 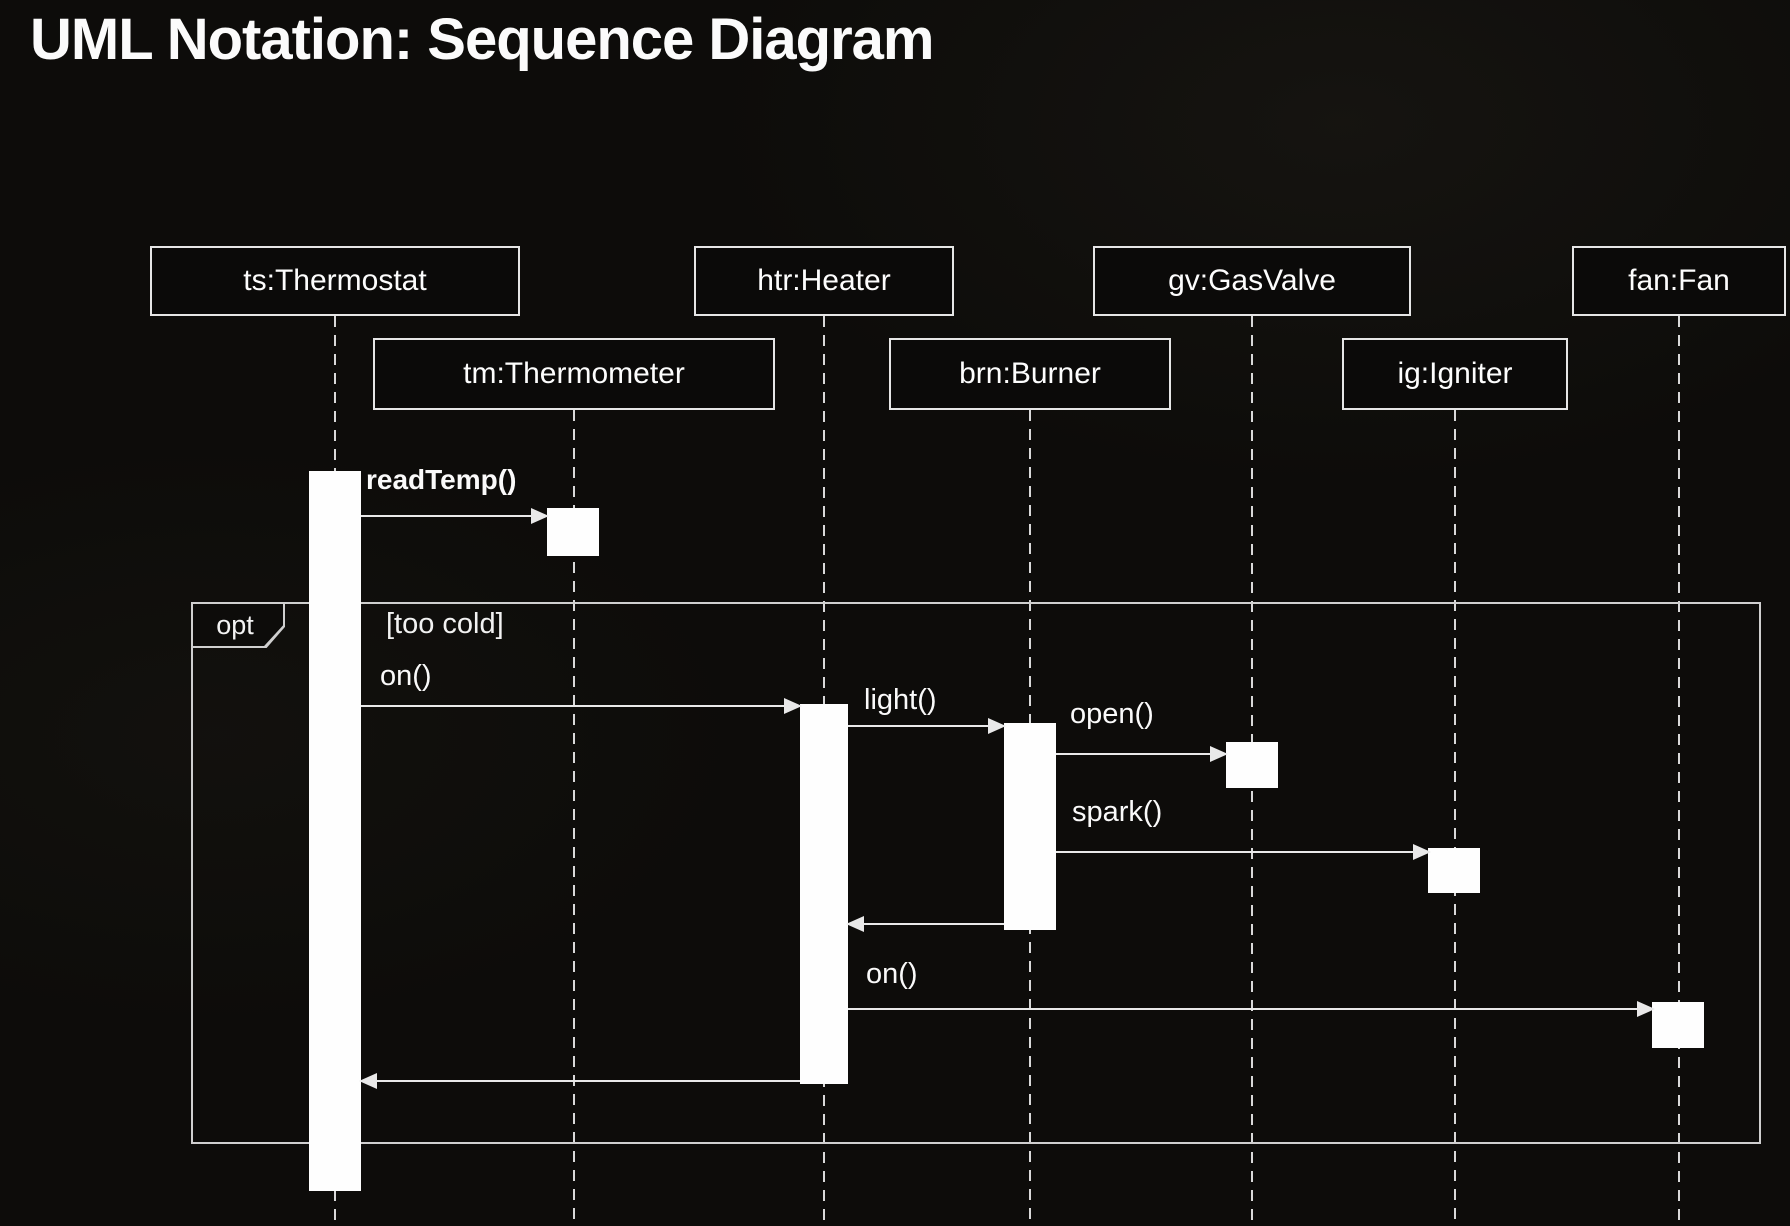 I want to click on message-arrow-spark, so click(x=1243, y=852).